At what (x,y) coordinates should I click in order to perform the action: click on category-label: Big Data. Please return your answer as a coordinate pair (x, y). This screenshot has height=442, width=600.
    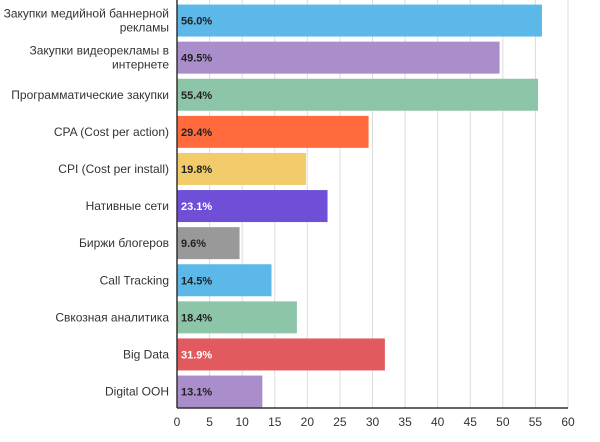
    Looking at the image, I should click on (146, 354).